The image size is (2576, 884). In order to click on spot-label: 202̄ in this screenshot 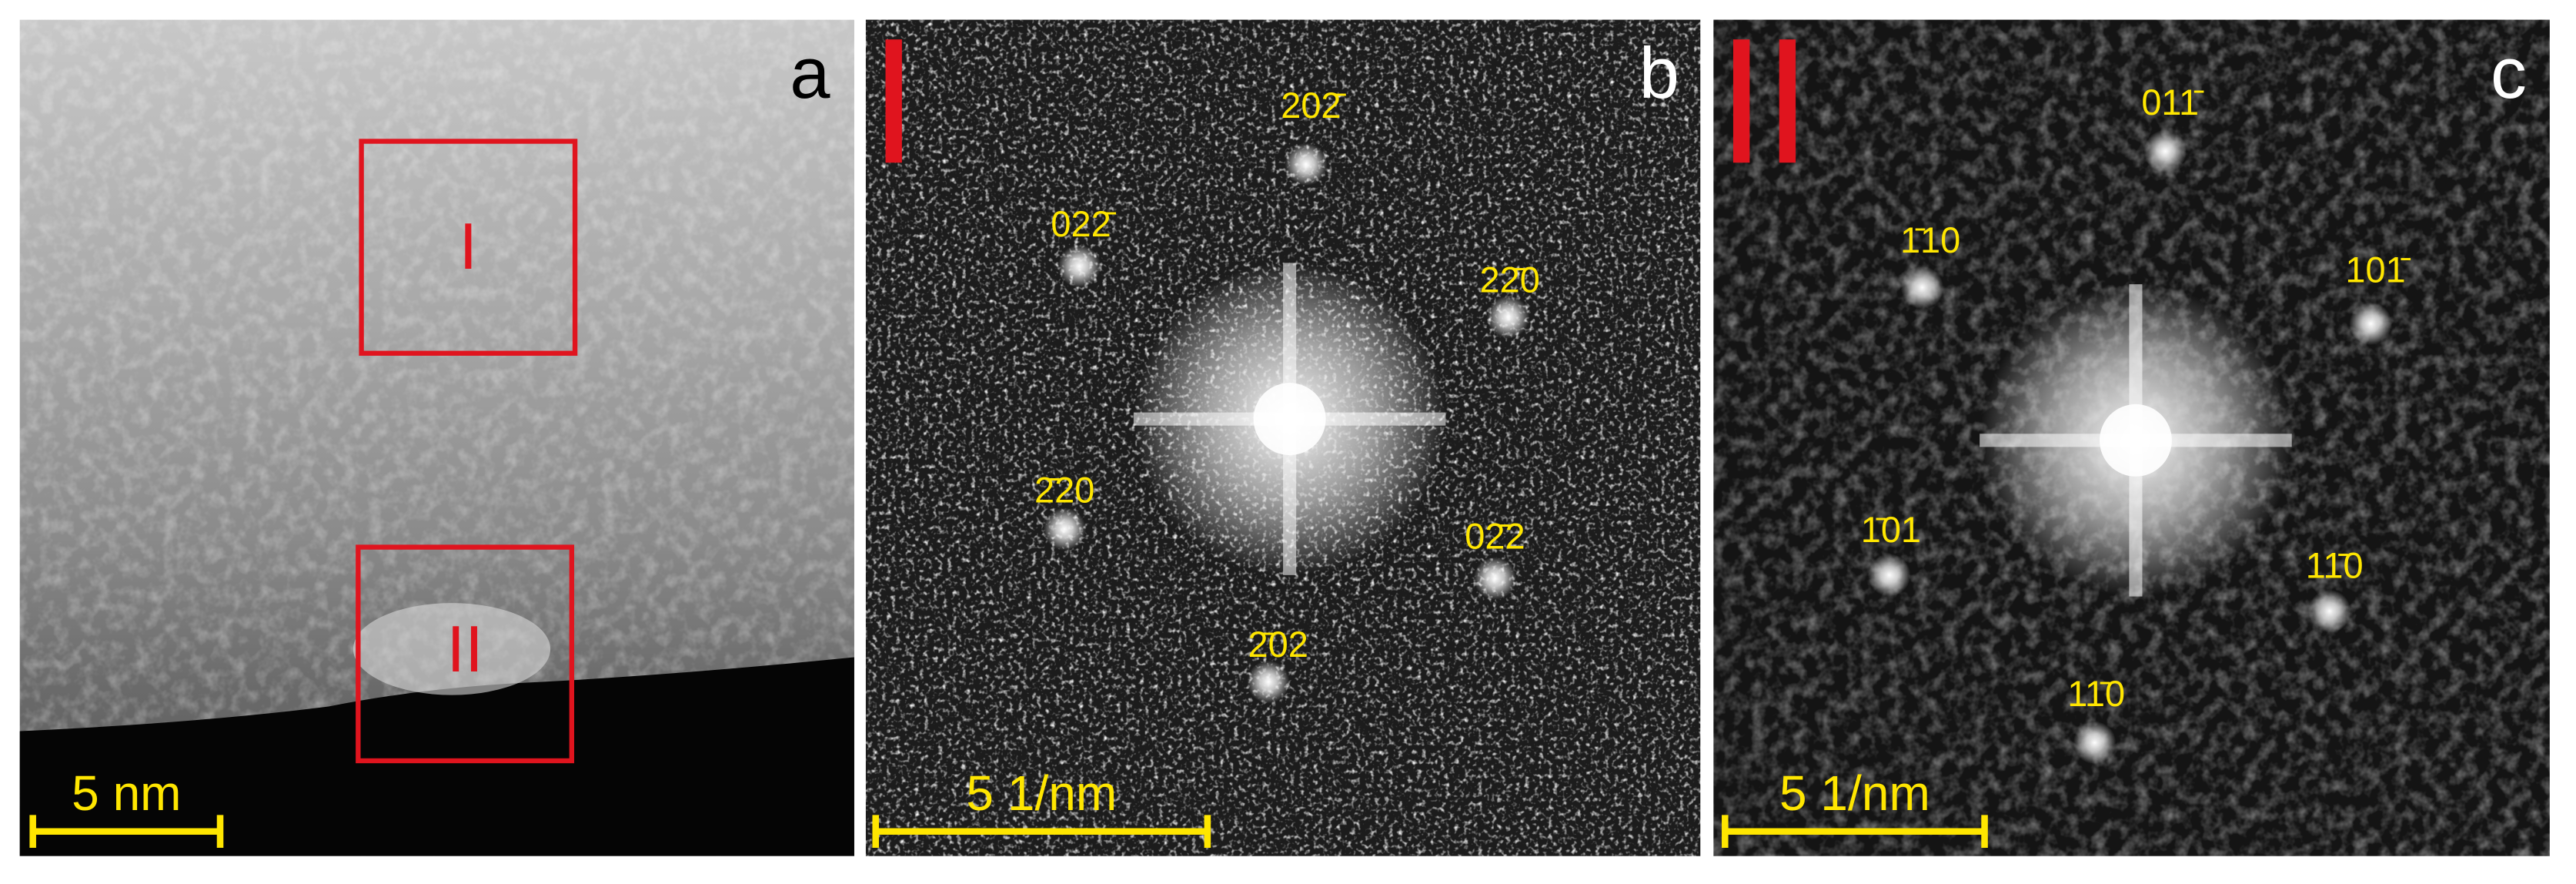, I will do `click(1313, 105)`.